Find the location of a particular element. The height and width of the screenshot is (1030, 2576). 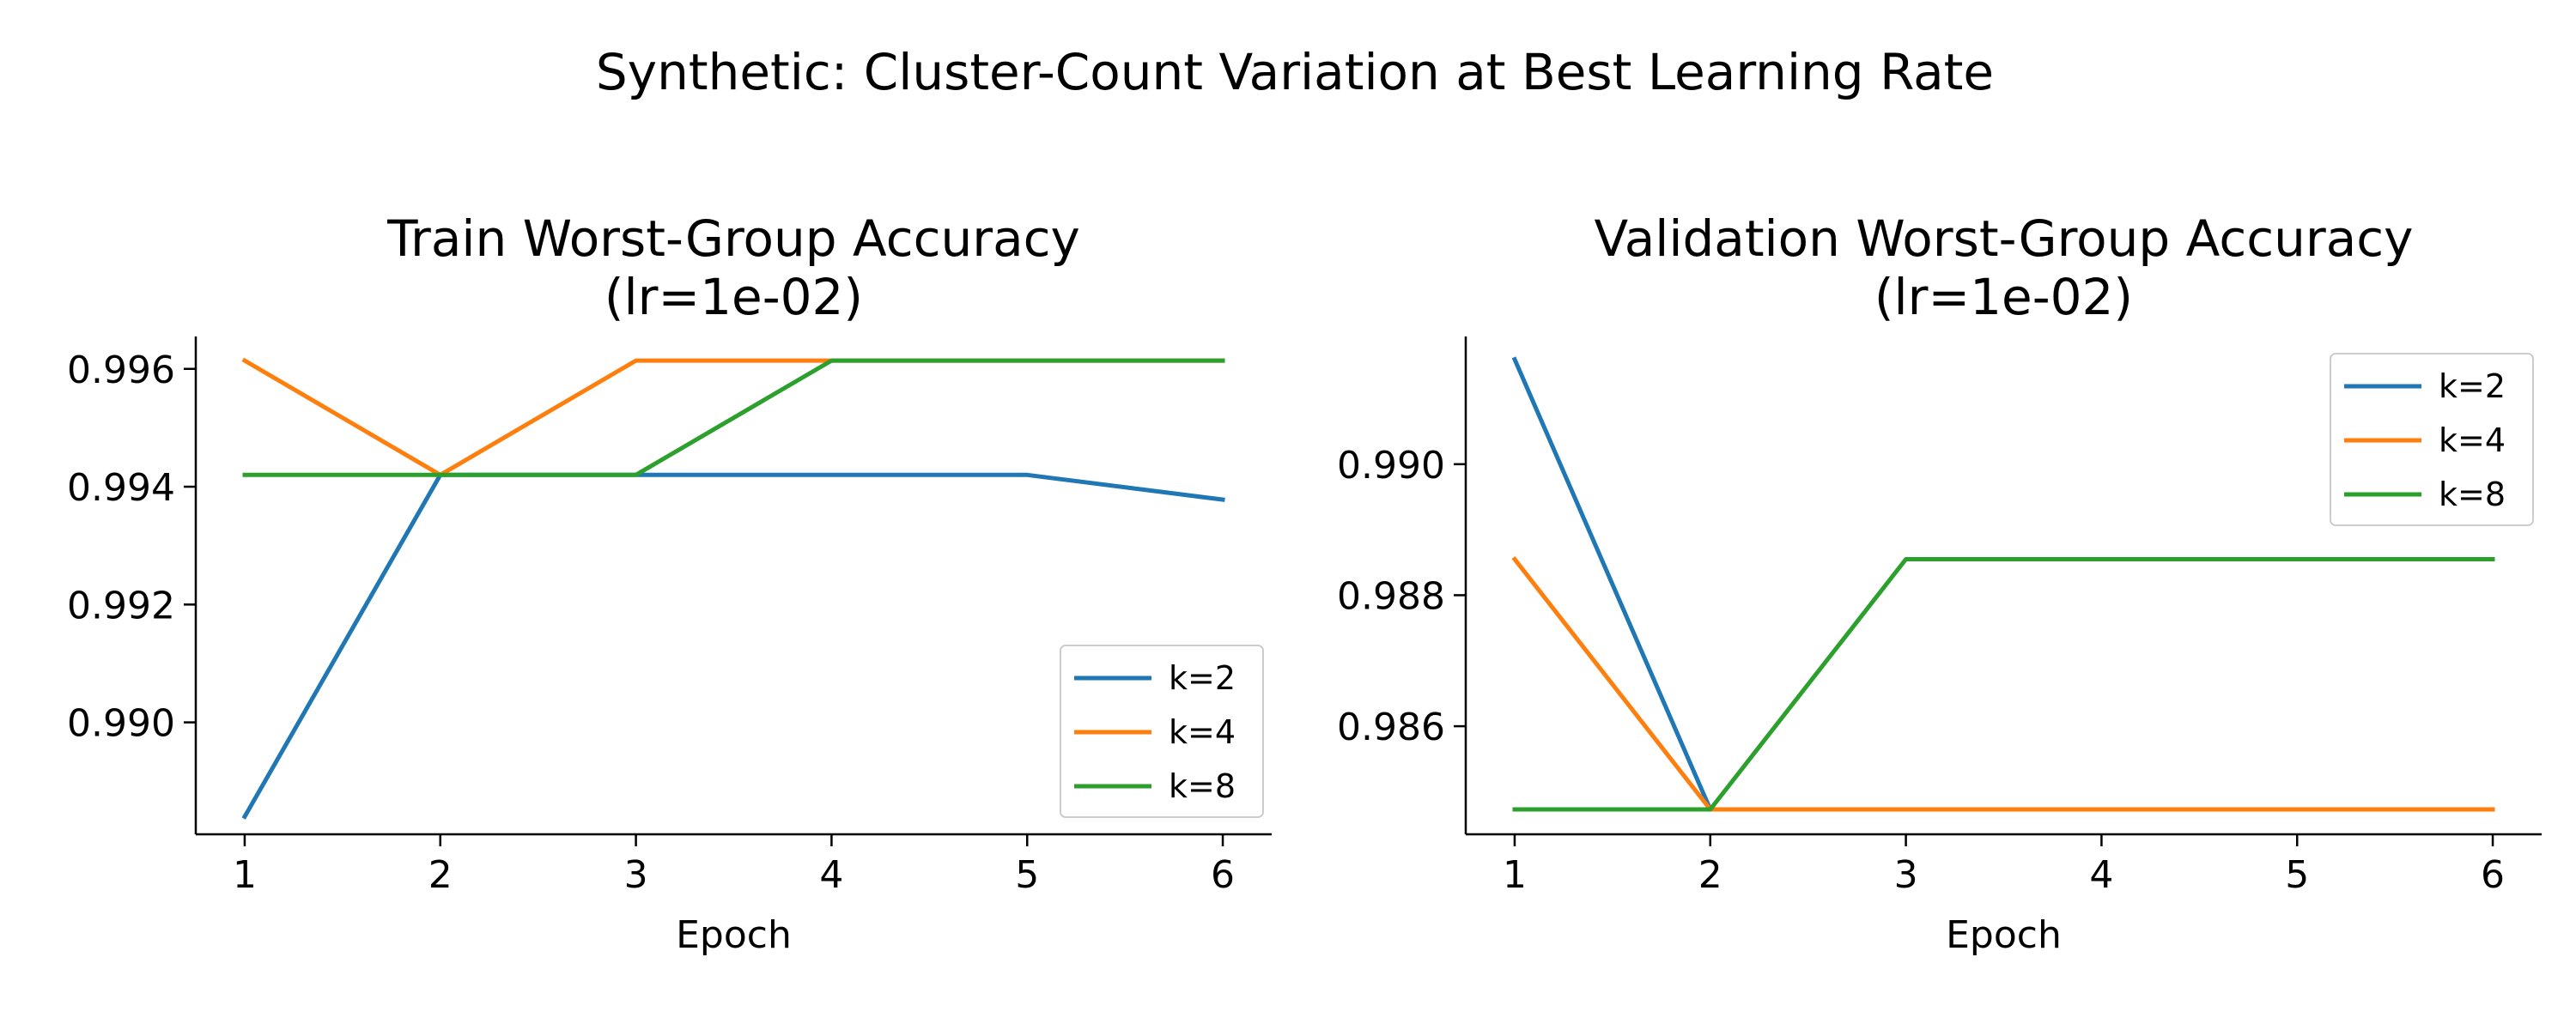

y-tick-label: 0.988 is located at coordinates (1391, 596).